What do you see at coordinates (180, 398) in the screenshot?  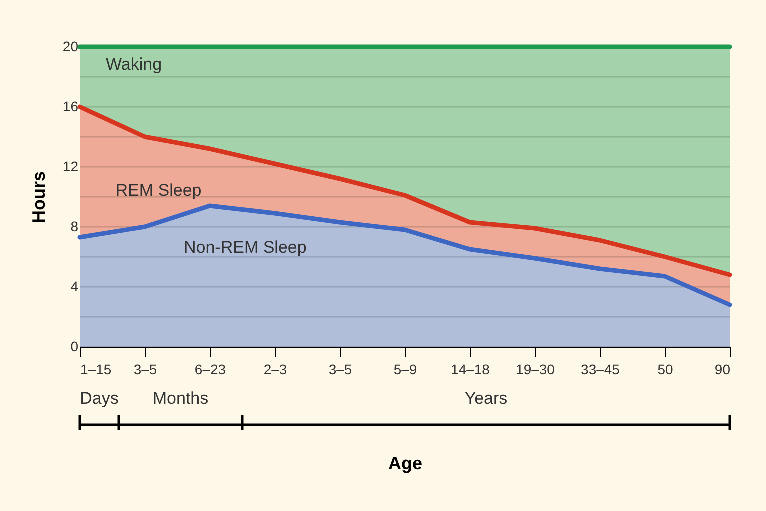 I see `text: Months` at bounding box center [180, 398].